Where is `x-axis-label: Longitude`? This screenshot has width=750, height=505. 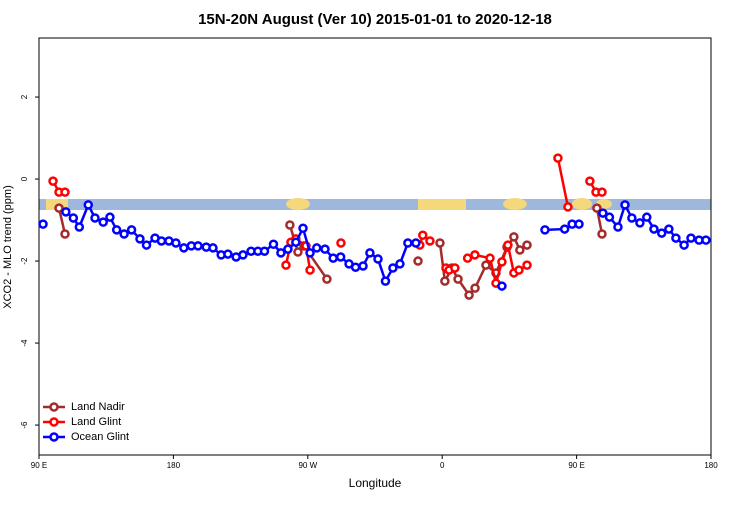 x-axis-label: Longitude is located at coordinates (375, 483).